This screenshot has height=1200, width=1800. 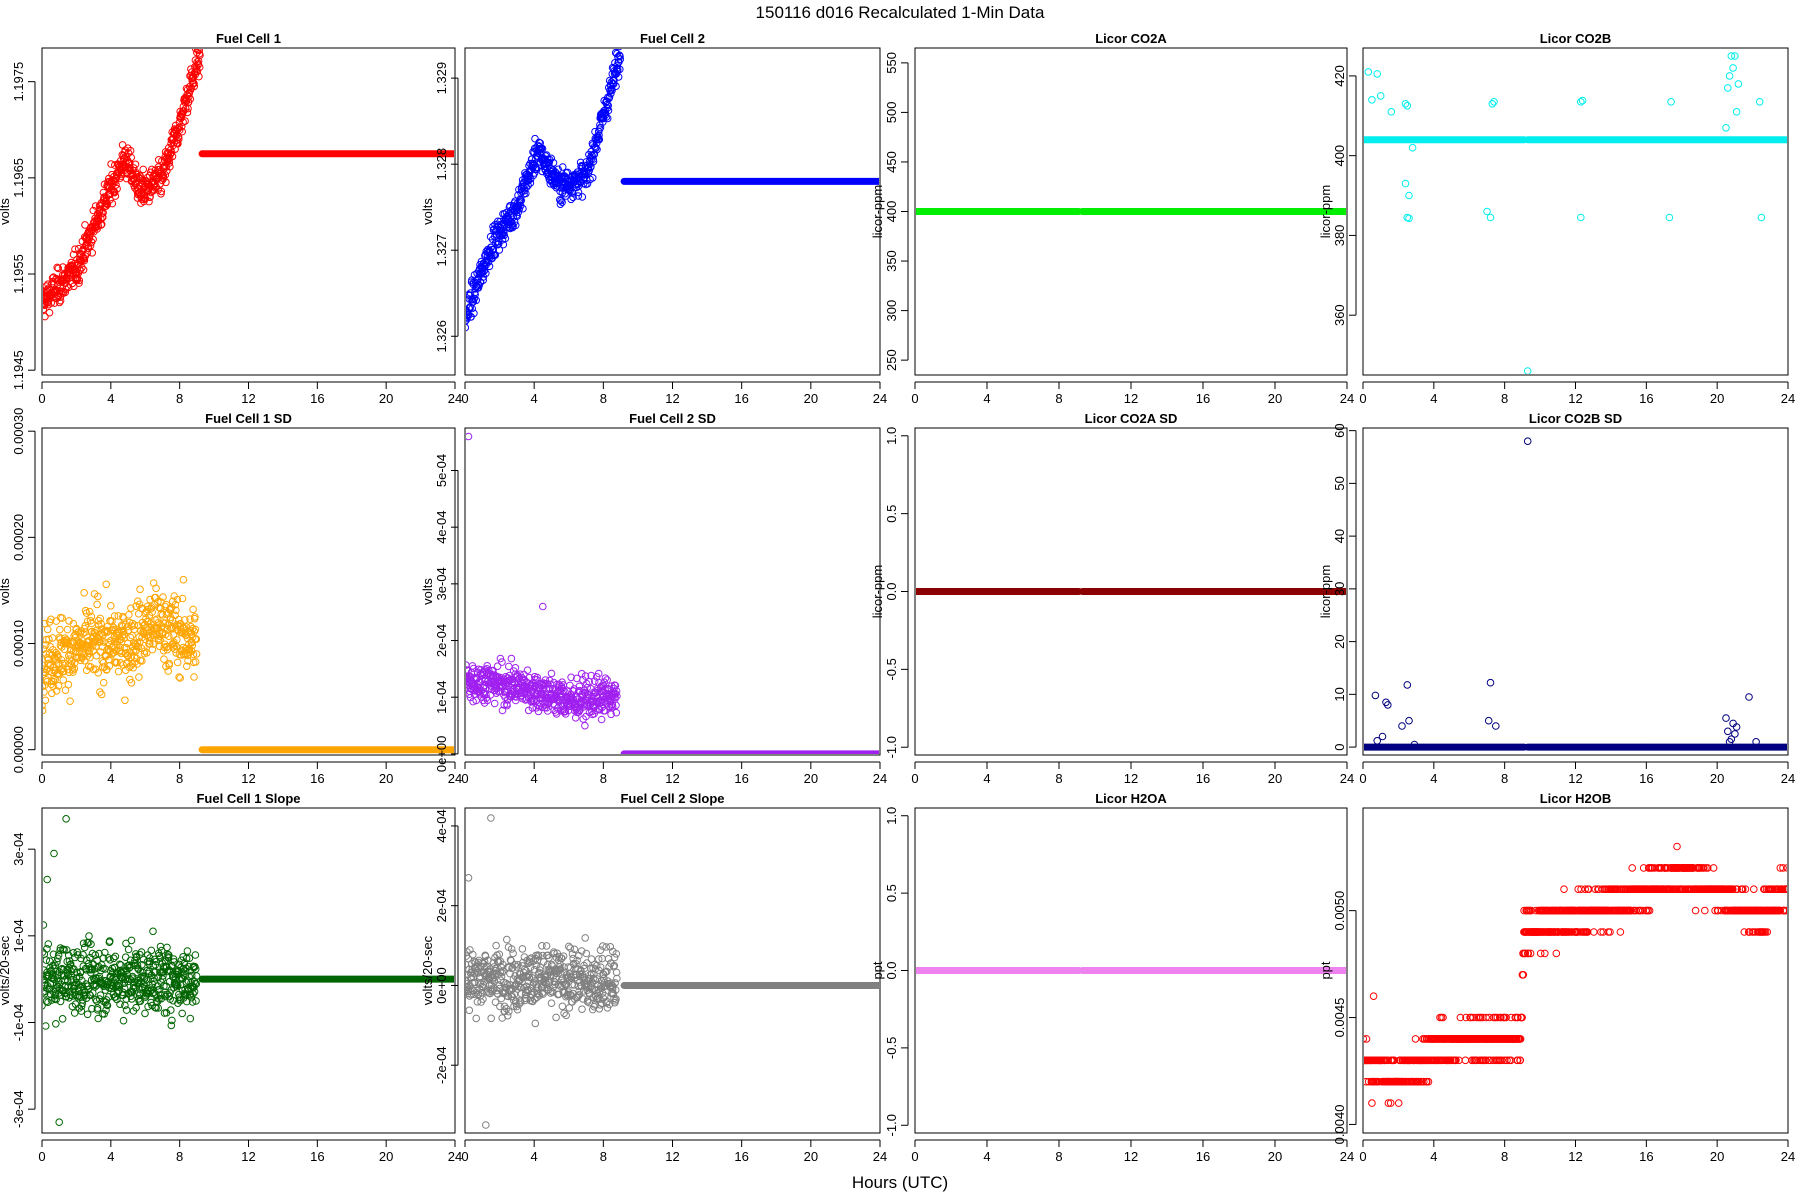 What do you see at coordinates (891, 311) in the screenshot?
I see `y-tick-label: 300` at bounding box center [891, 311].